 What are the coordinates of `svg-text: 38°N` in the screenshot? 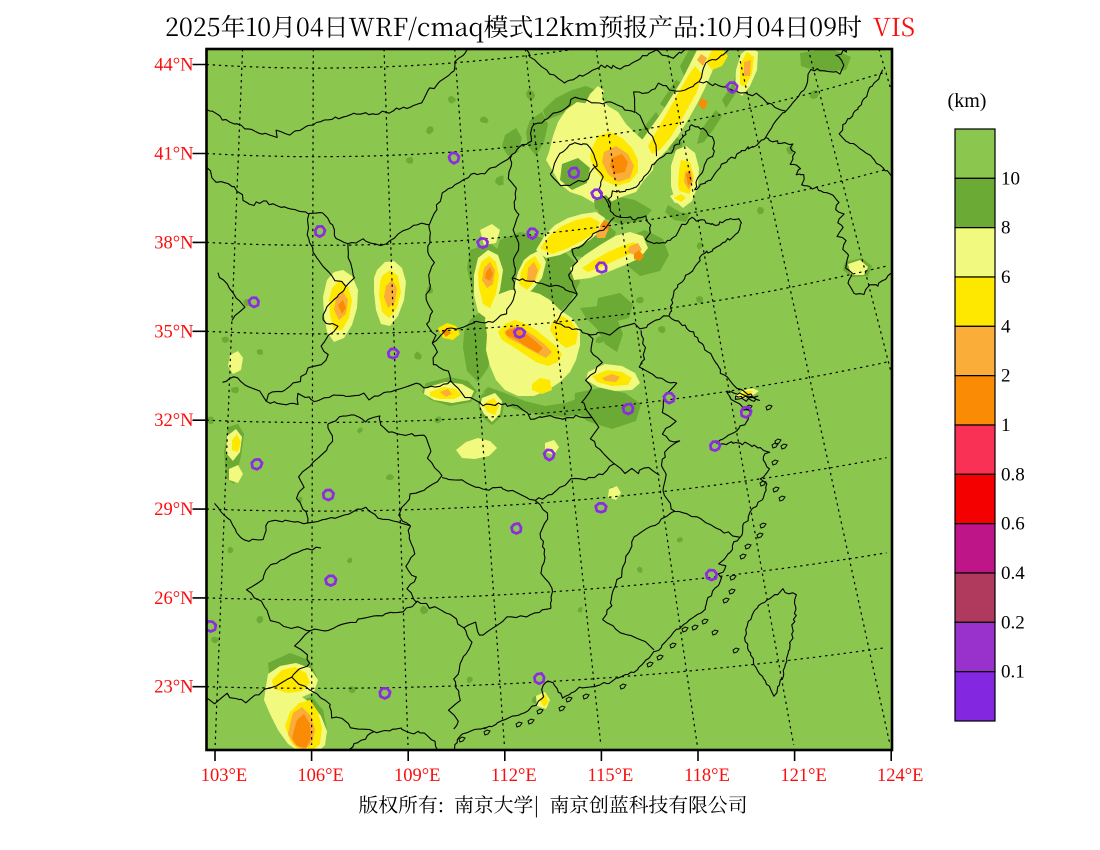 It's located at (173, 243).